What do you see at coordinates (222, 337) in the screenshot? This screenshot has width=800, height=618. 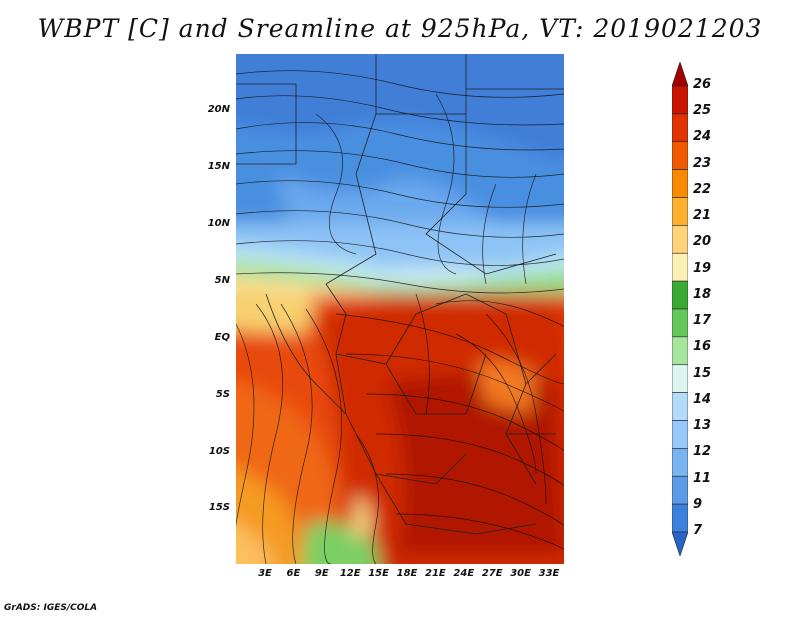 I see `lat-label: EQ` at bounding box center [222, 337].